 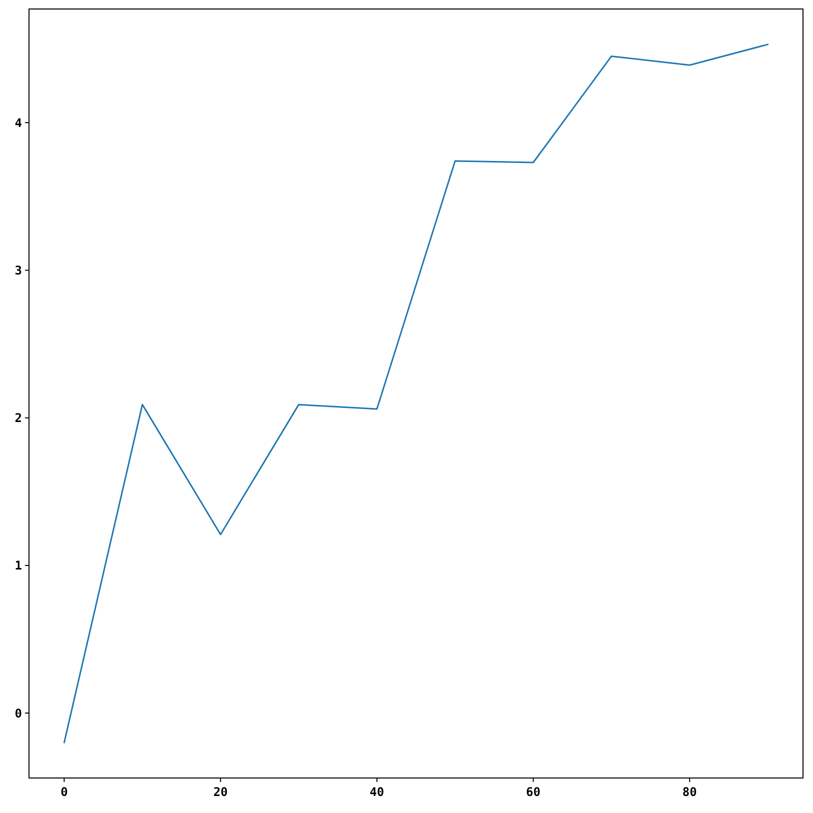 What do you see at coordinates (18, 418) in the screenshot?
I see `y-tick-label: 2` at bounding box center [18, 418].